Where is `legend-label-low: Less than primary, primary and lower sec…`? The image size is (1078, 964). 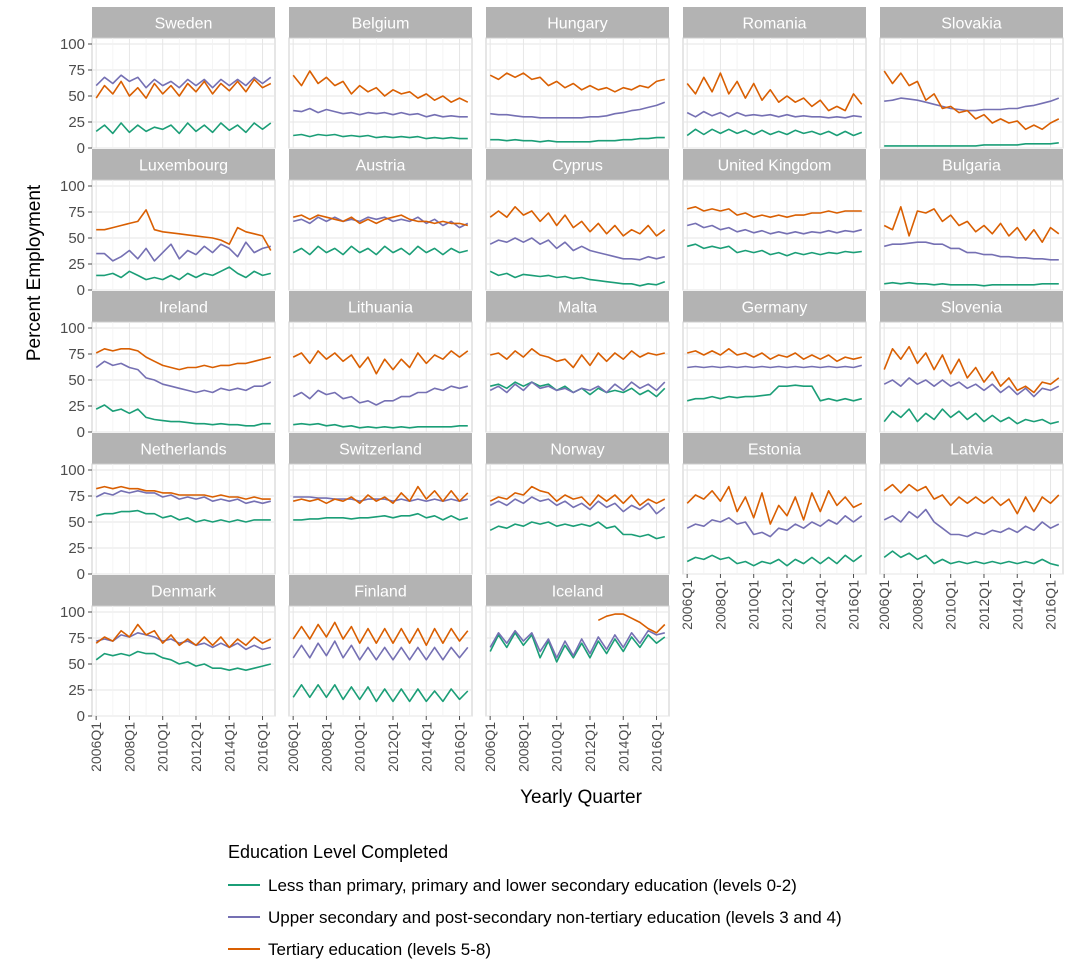 legend-label-low: Less than primary, primary and lower sec… is located at coordinates (532, 885).